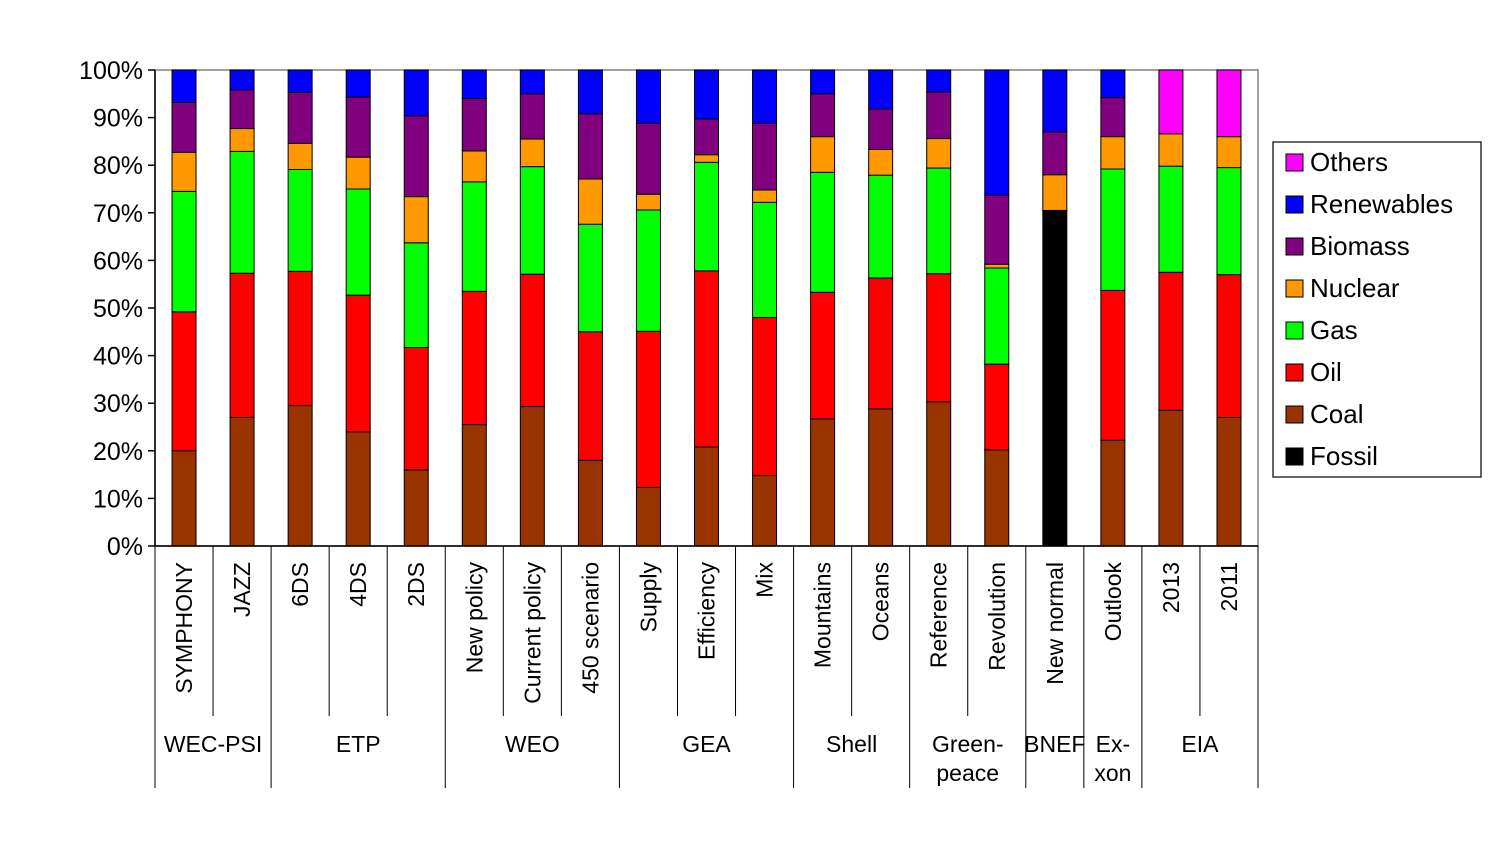 This screenshot has width=1500, height=849. What do you see at coordinates (213, 744) in the screenshot?
I see `group-label: WEC-PSI` at bounding box center [213, 744].